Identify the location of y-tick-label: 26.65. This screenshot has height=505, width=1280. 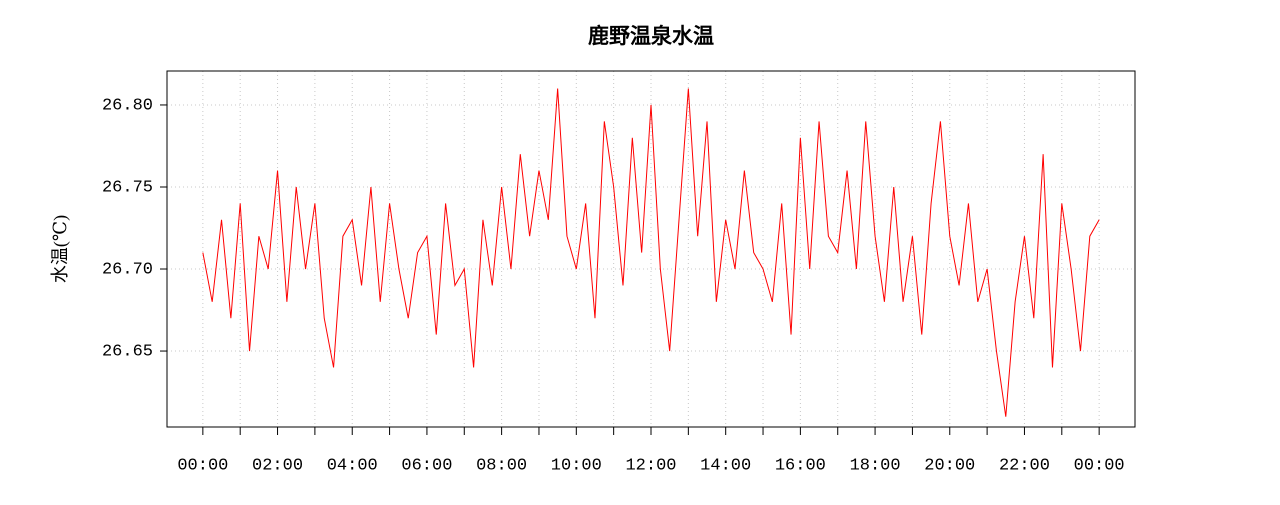
(127, 352).